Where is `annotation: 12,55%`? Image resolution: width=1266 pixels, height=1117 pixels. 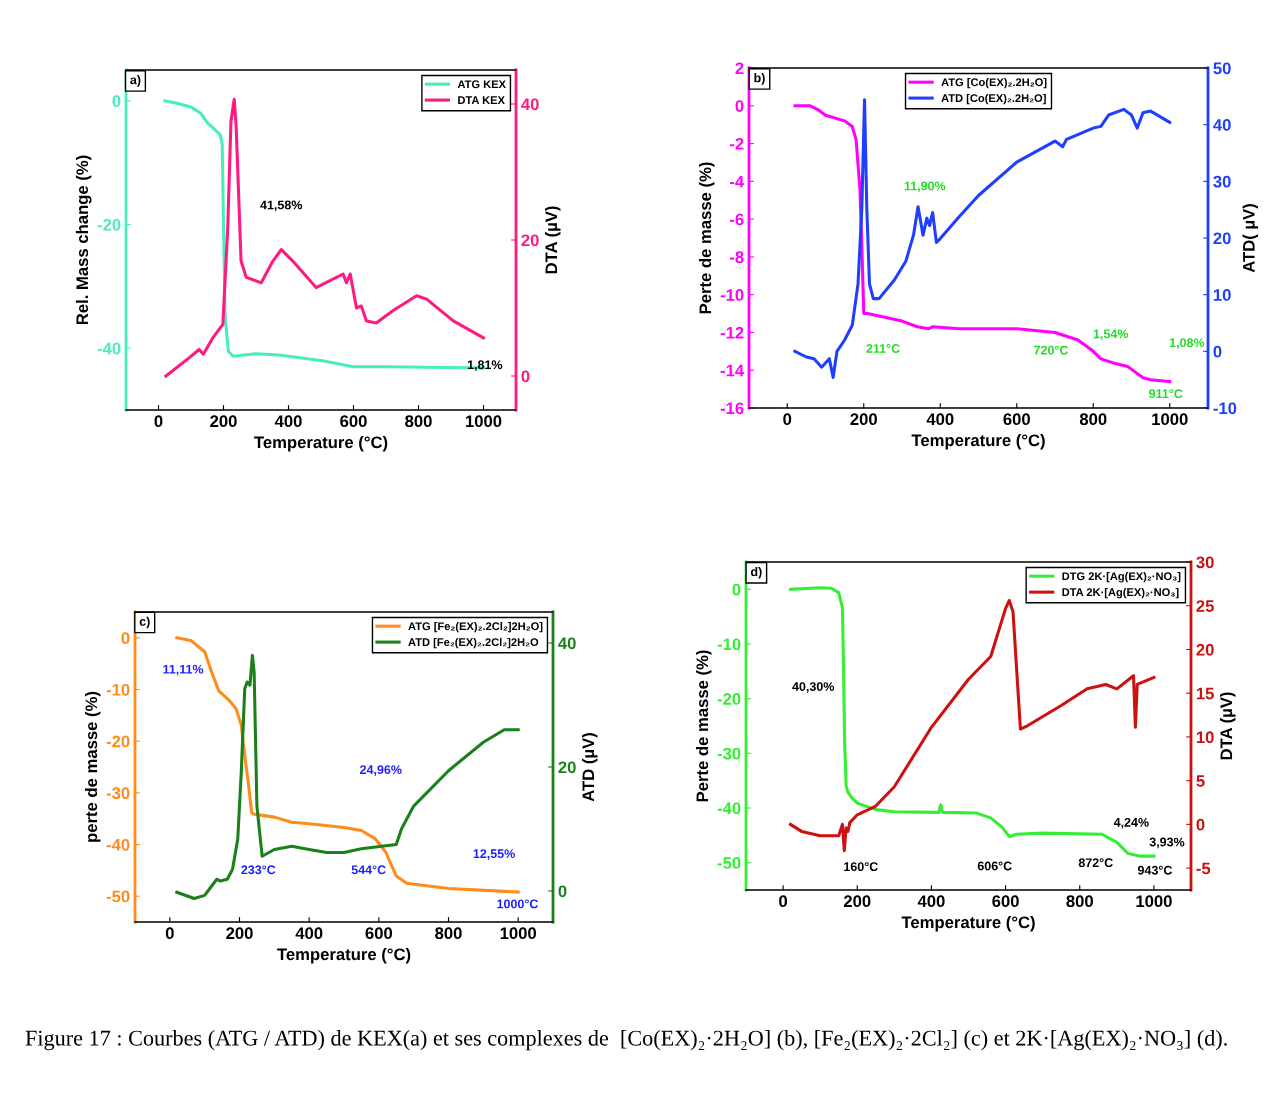 annotation: 12,55% is located at coordinates (494, 854).